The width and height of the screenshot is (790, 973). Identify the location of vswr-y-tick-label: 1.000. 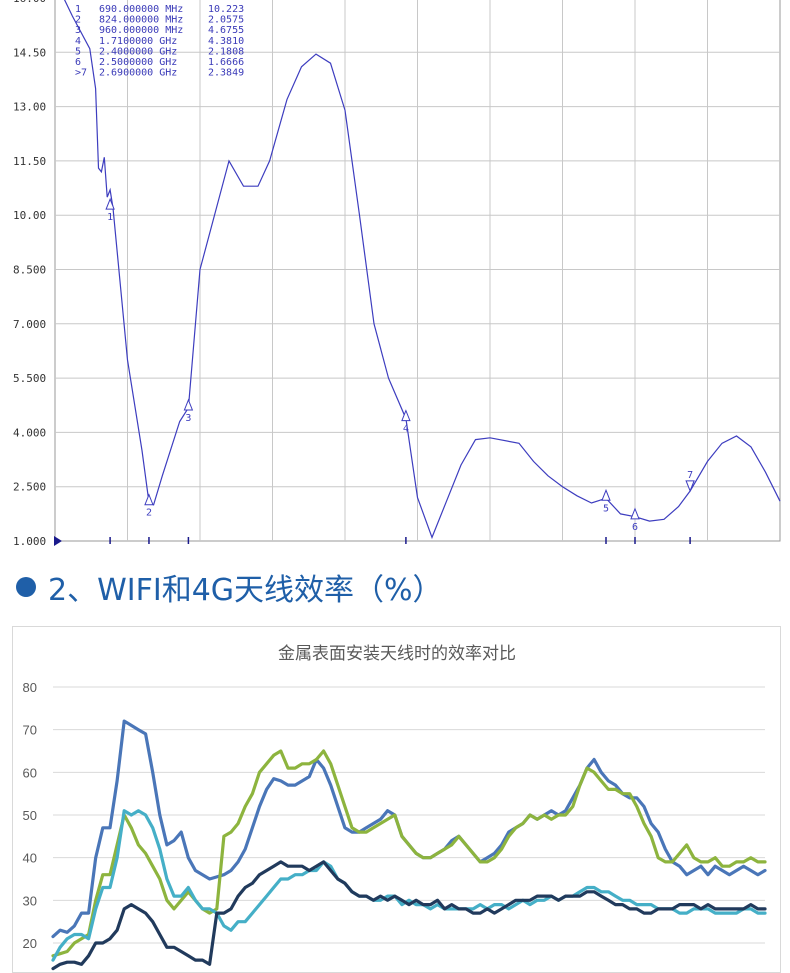
(29, 541).